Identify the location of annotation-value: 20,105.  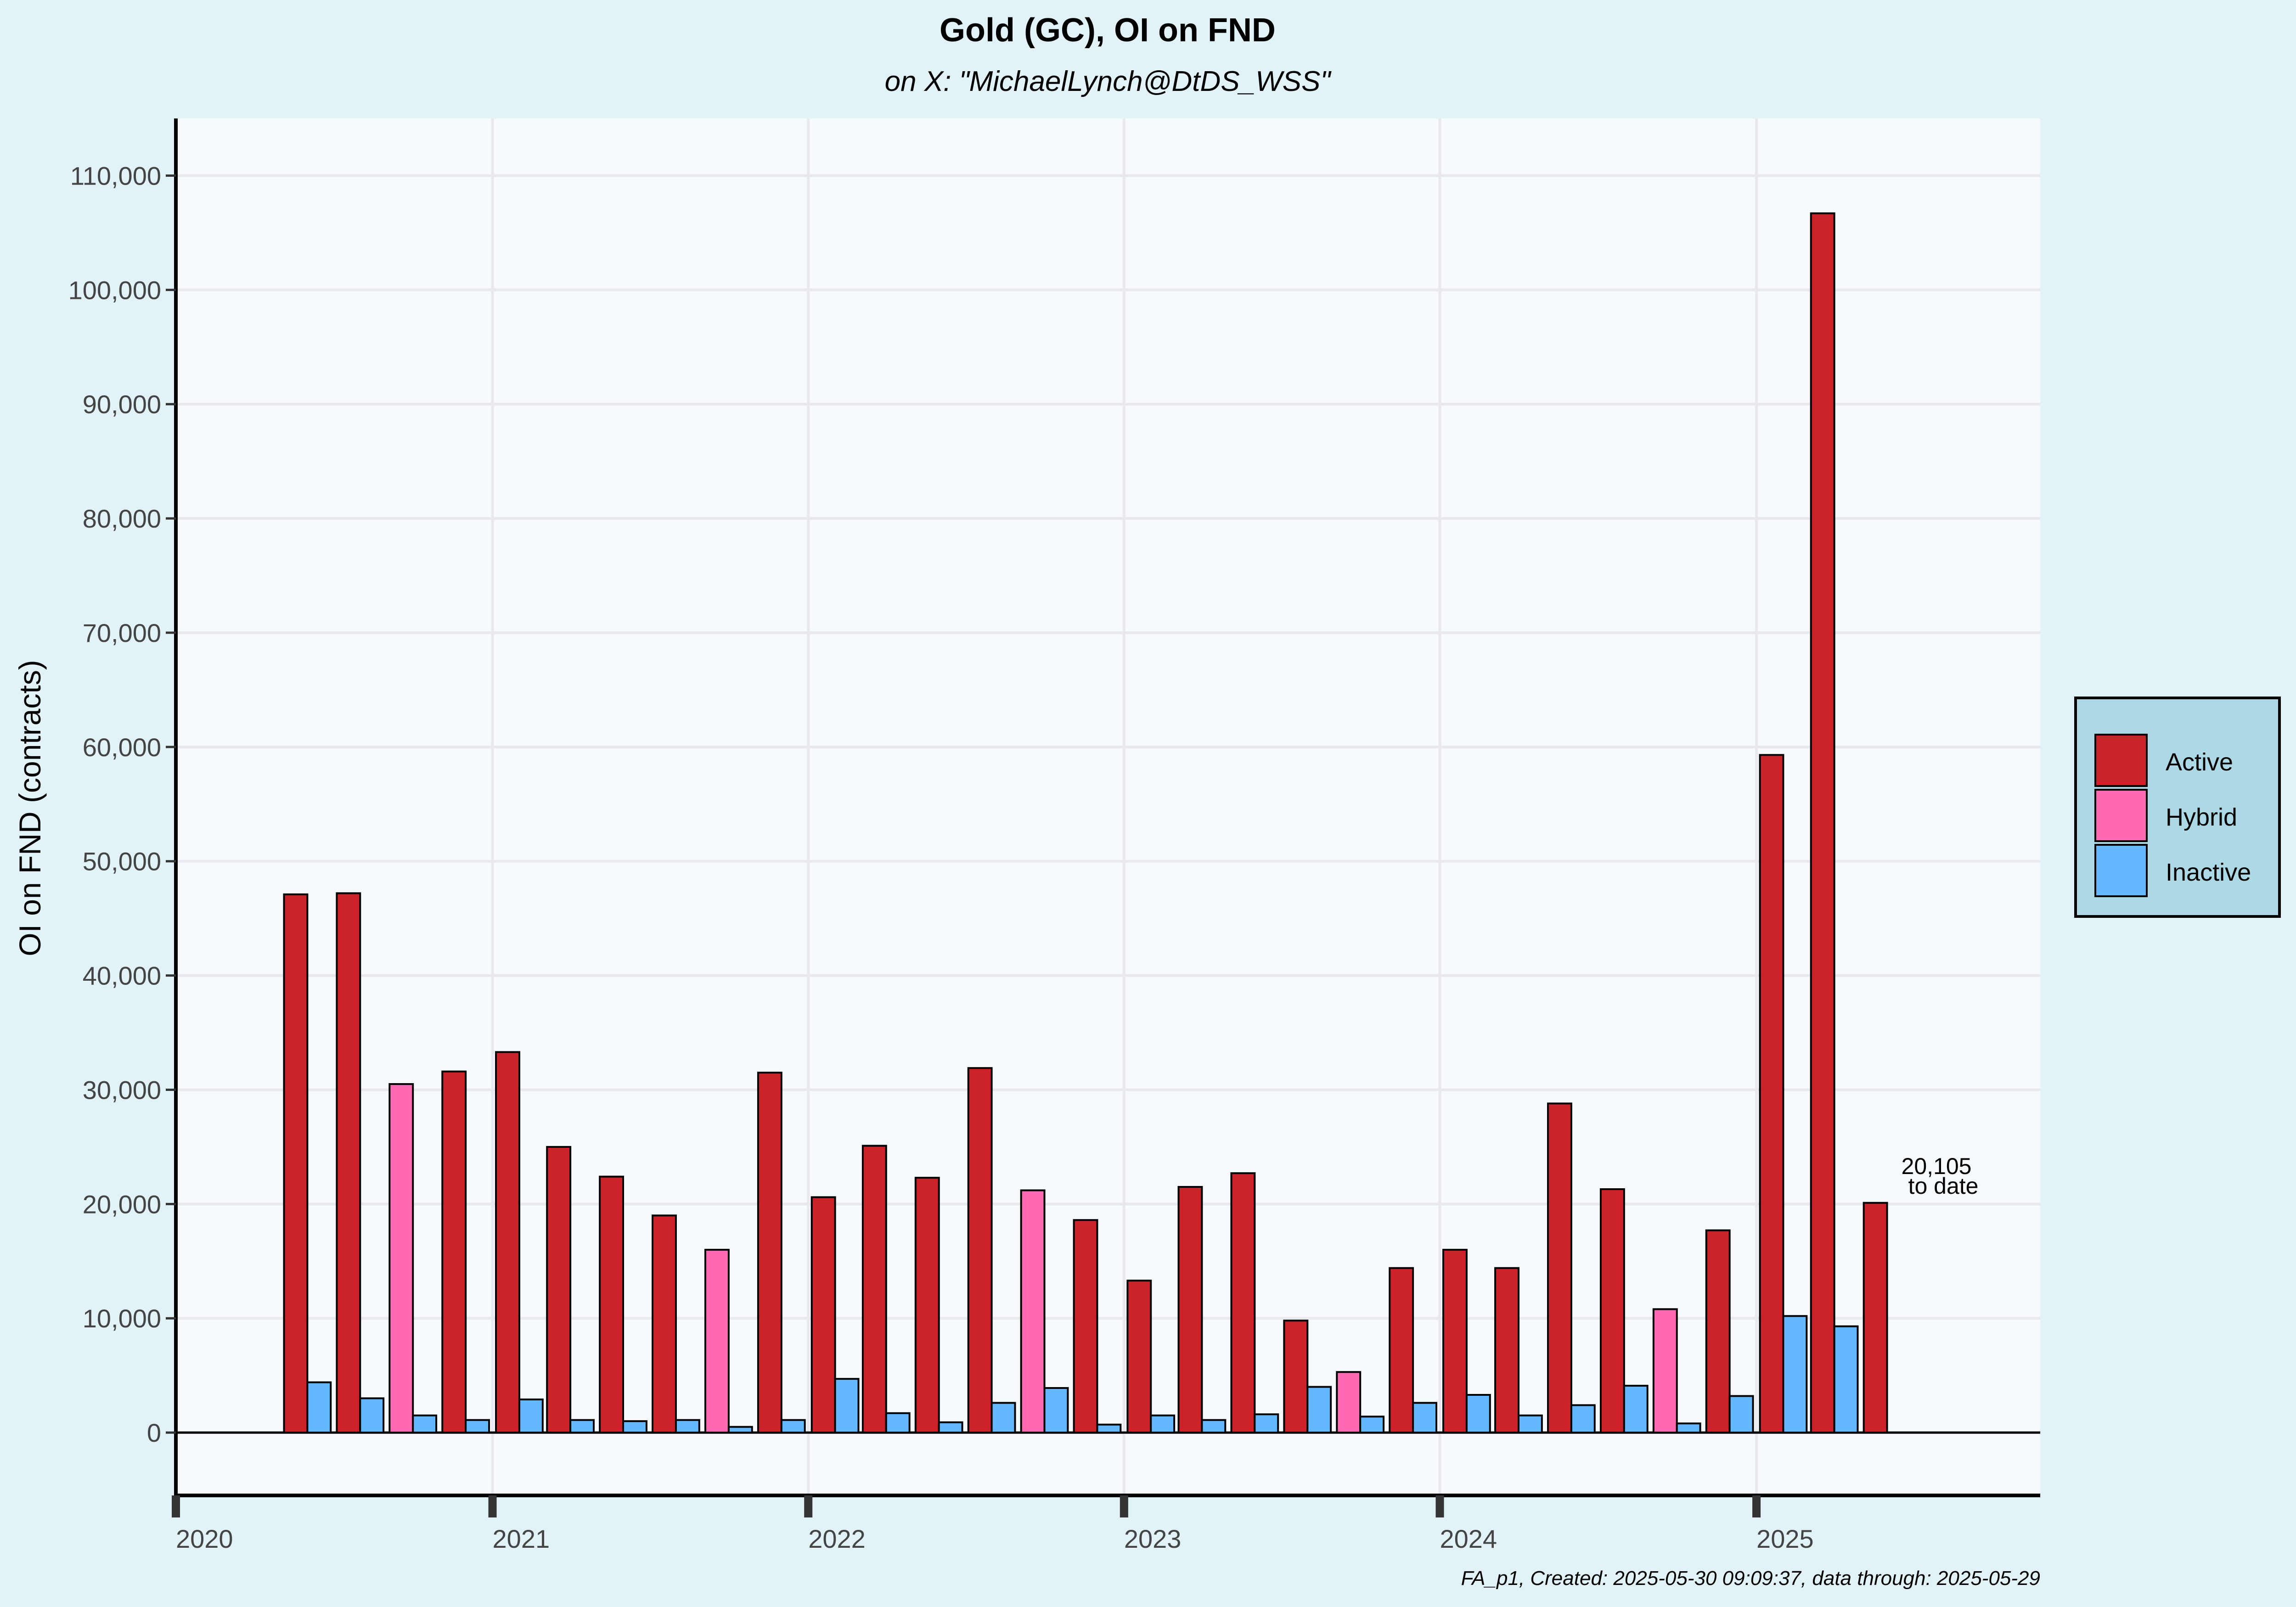
(1937, 1166).